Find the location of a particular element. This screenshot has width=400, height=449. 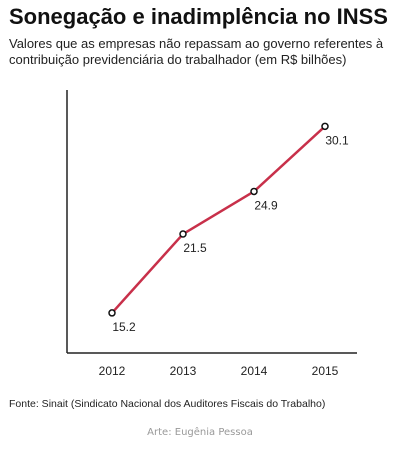

data-label-2012: 15.2 is located at coordinates (124, 327).